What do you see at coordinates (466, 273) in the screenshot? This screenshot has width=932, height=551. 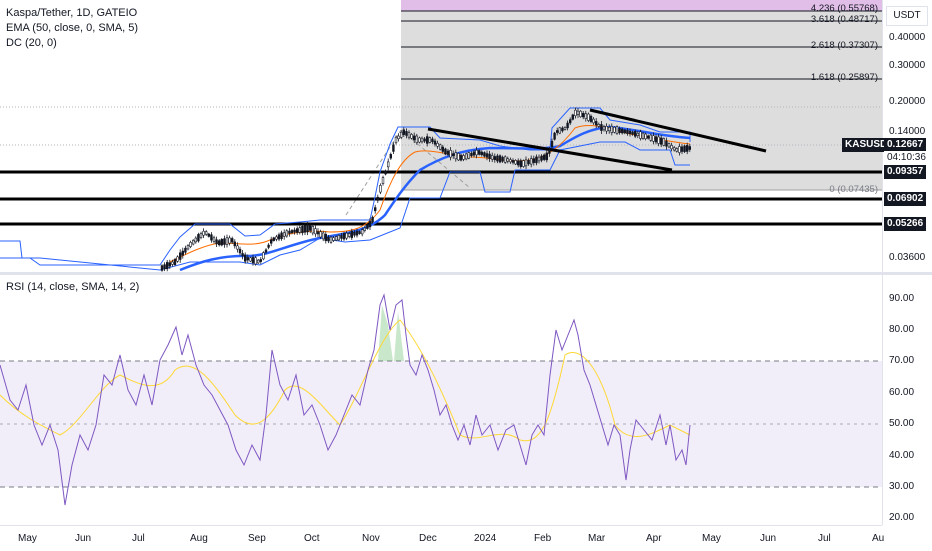 I see `pane-separator` at bounding box center [466, 273].